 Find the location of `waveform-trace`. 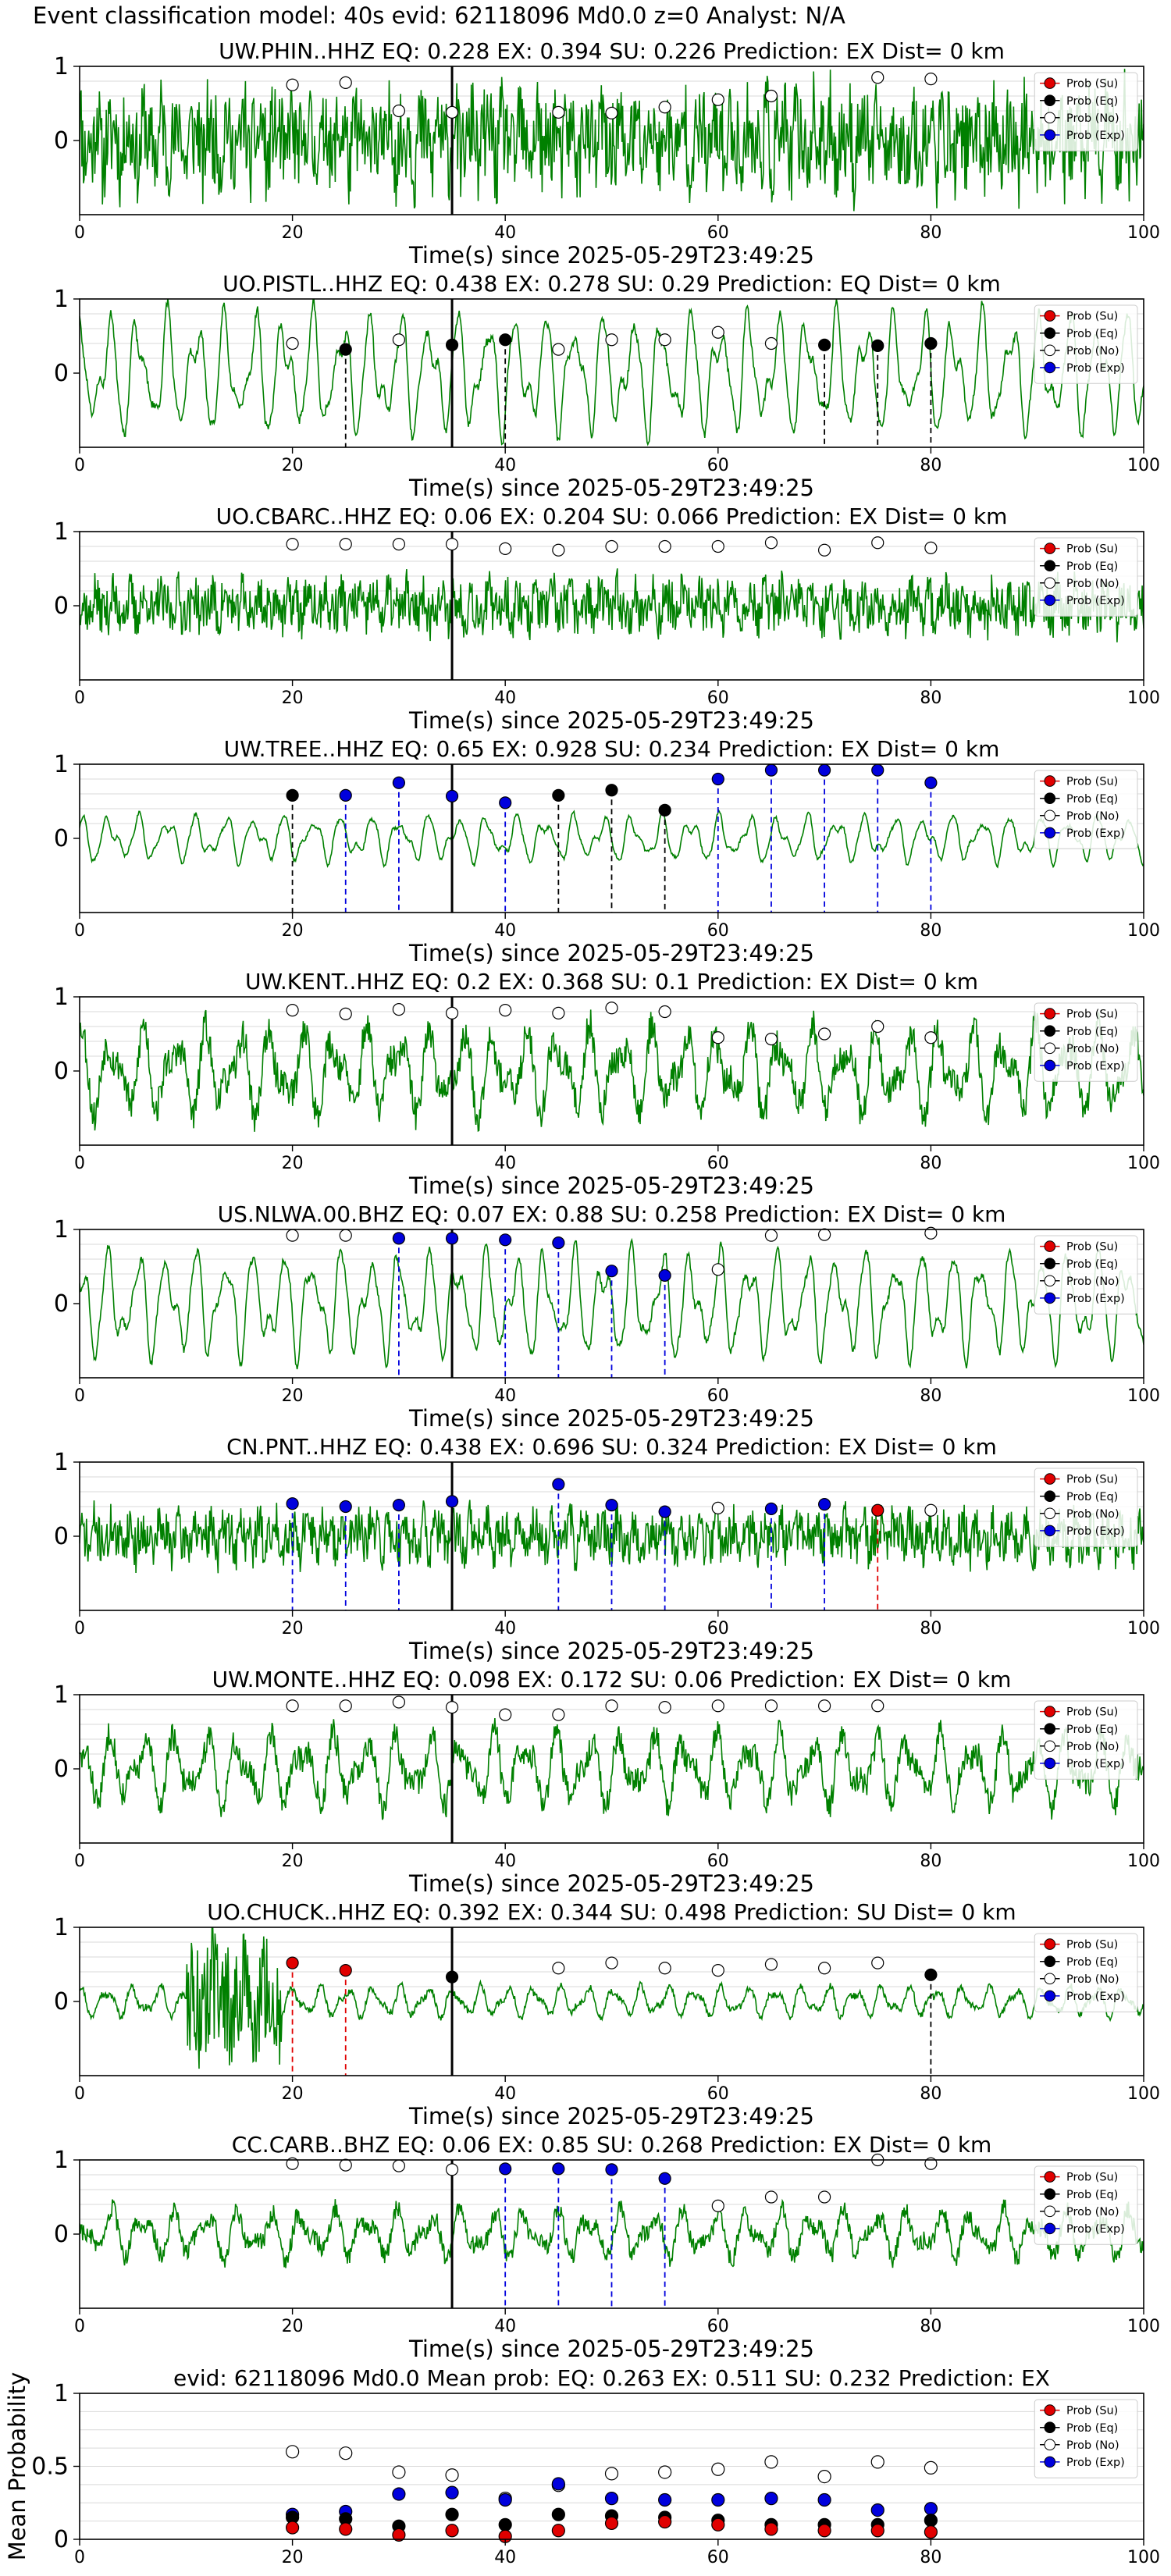

waveform-trace is located at coordinates (612, 373).